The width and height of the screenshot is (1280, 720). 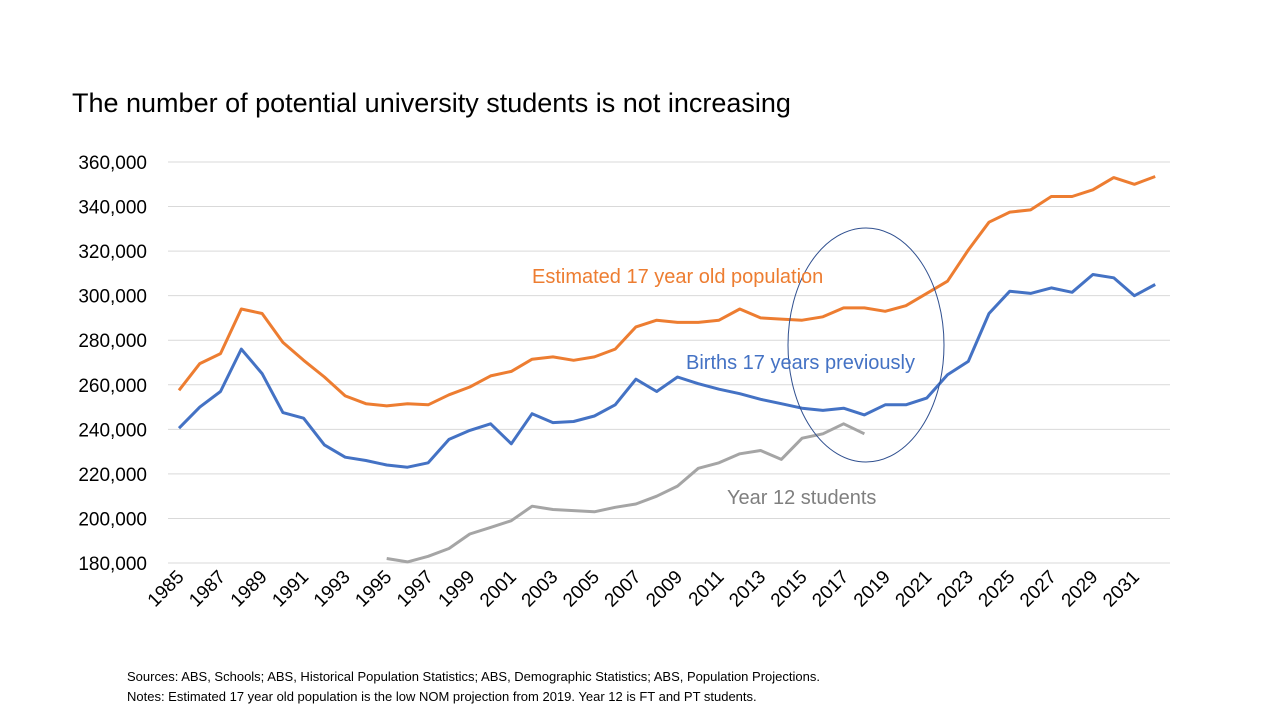 I want to click on x-tick-label: 1987, so click(x=207, y=589).